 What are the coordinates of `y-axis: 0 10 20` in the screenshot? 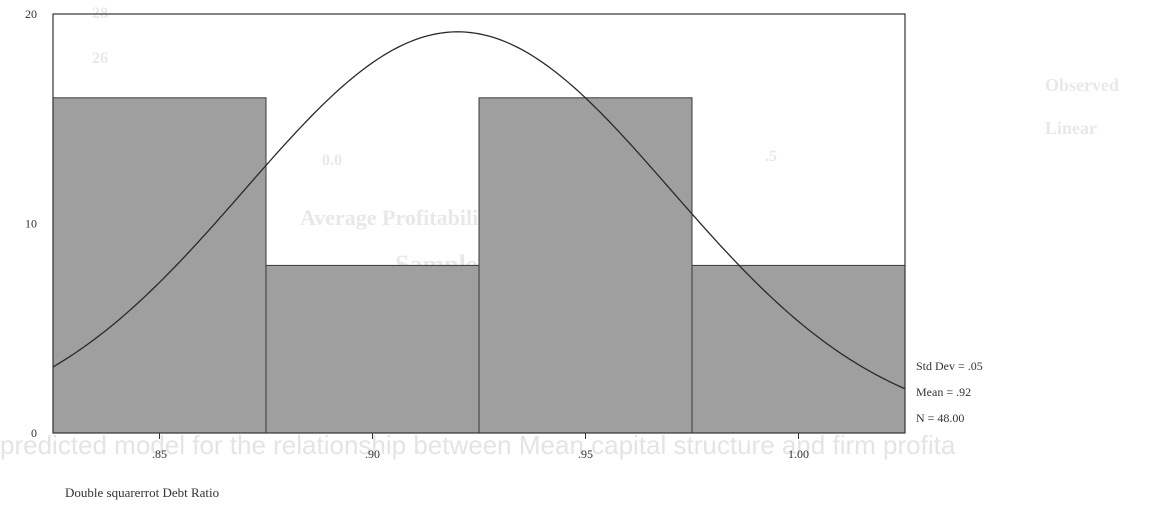 It's located at (31, 223).